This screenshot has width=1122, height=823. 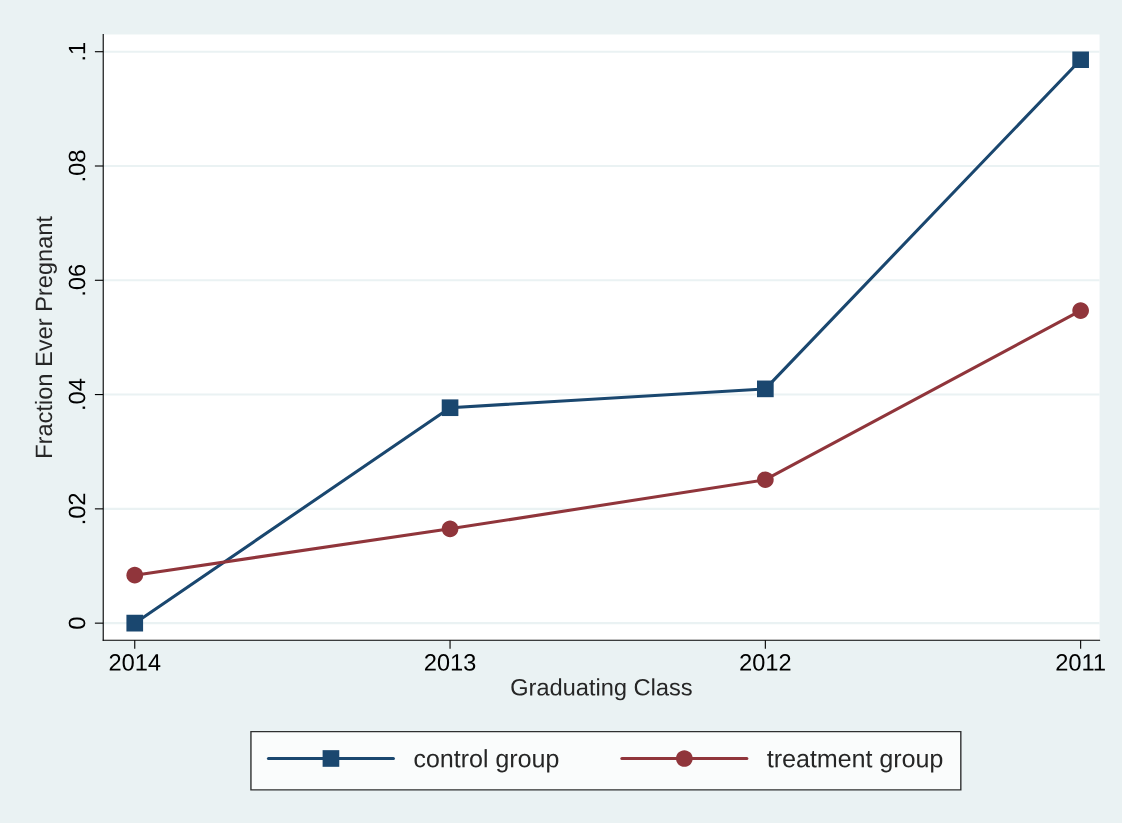 What do you see at coordinates (77, 51) in the screenshot?
I see `y-tick-label: .1` at bounding box center [77, 51].